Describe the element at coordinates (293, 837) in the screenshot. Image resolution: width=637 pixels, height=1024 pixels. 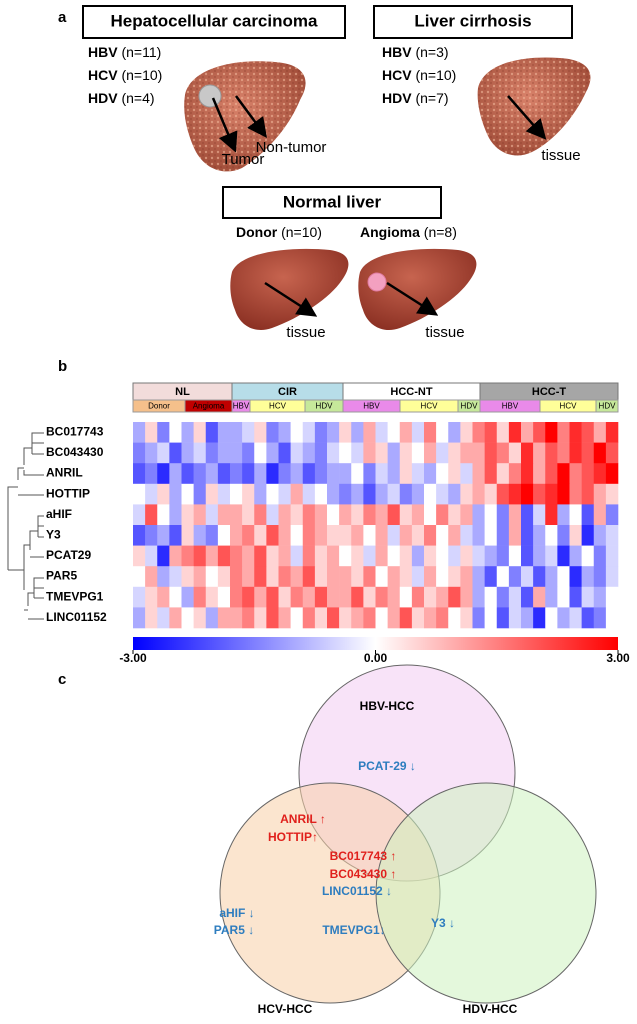
I see `venn-item: HOTTIP↑` at that location.